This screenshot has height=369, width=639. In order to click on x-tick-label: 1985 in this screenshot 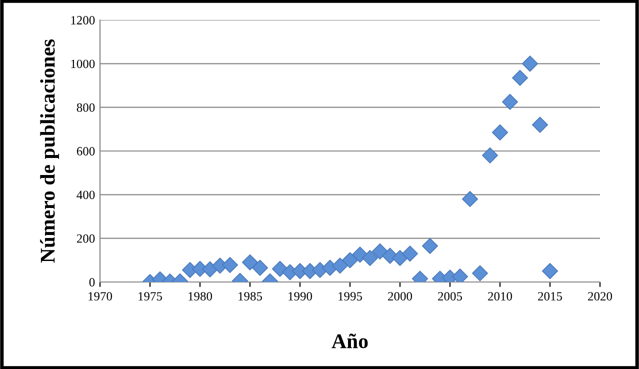, I will do `click(250, 296)`.